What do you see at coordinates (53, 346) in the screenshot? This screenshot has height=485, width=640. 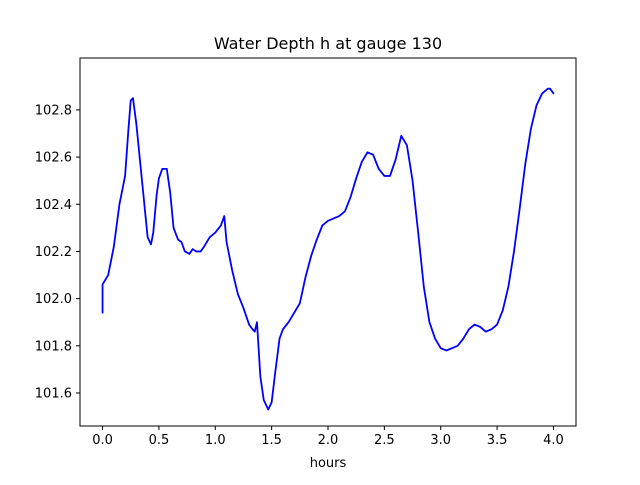 I see `y-tick-label: 101.8` at bounding box center [53, 346].